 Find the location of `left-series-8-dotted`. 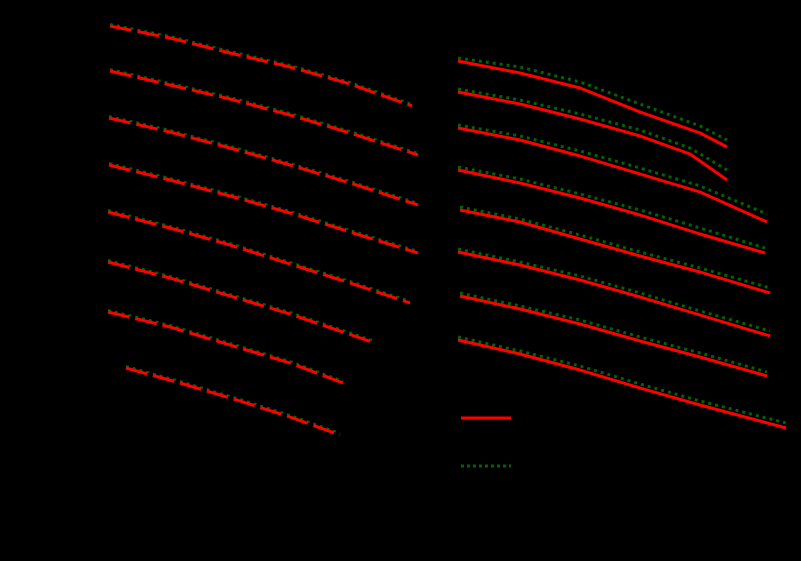

left-series-8-dotted is located at coordinates (233, 399).